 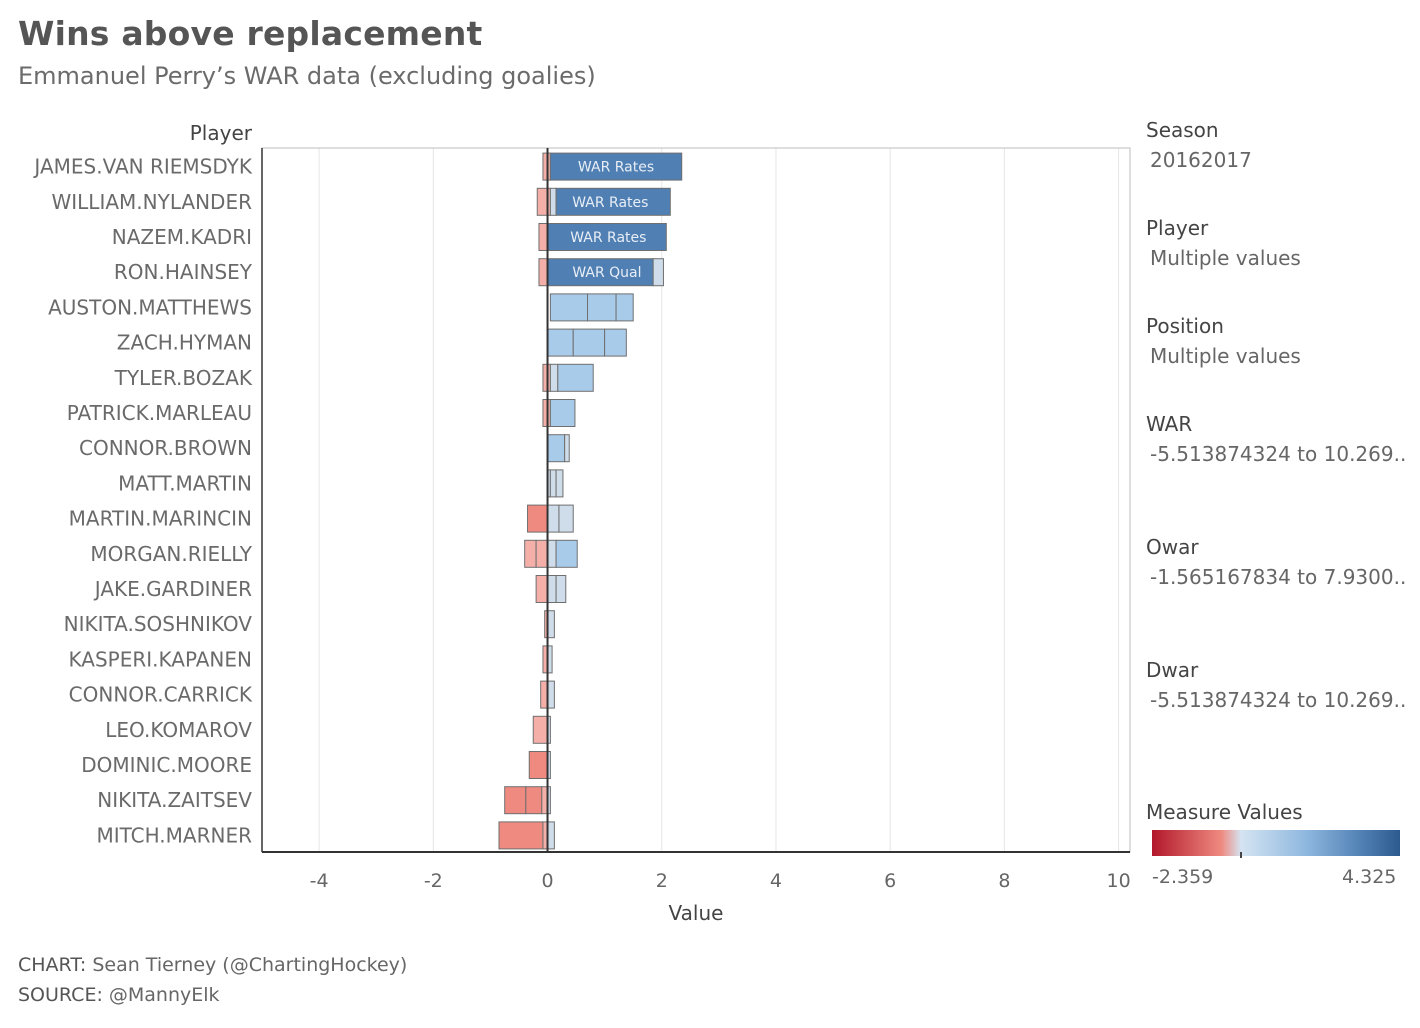 What do you see at coordinates (1004, 881) in the screenshot?
I see `x-tick-label: 8` at bounding box center [1004, 881].